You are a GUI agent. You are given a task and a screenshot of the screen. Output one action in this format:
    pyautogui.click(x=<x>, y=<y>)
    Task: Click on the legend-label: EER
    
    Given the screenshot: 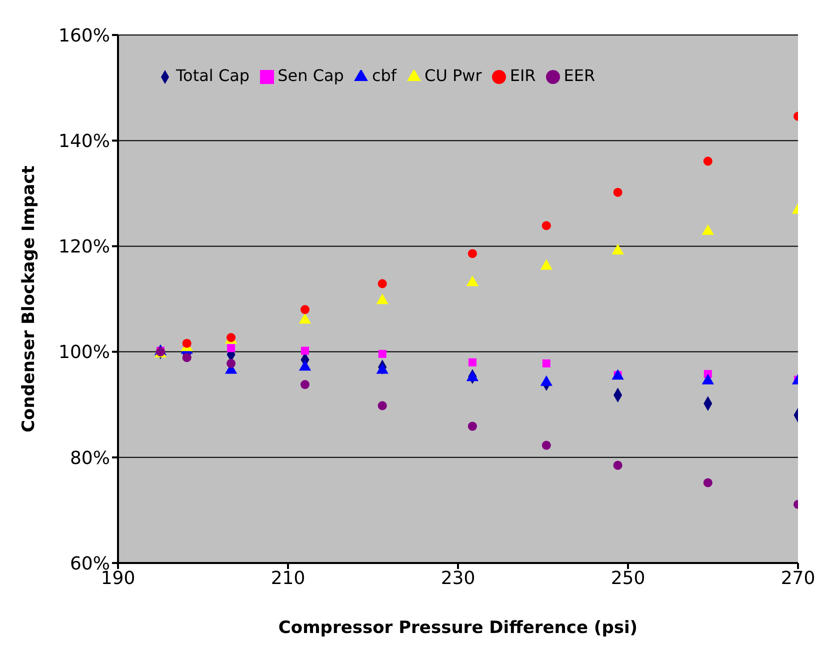 What is the action you would take?
    pyautogui.click(x=580, y=75)
    